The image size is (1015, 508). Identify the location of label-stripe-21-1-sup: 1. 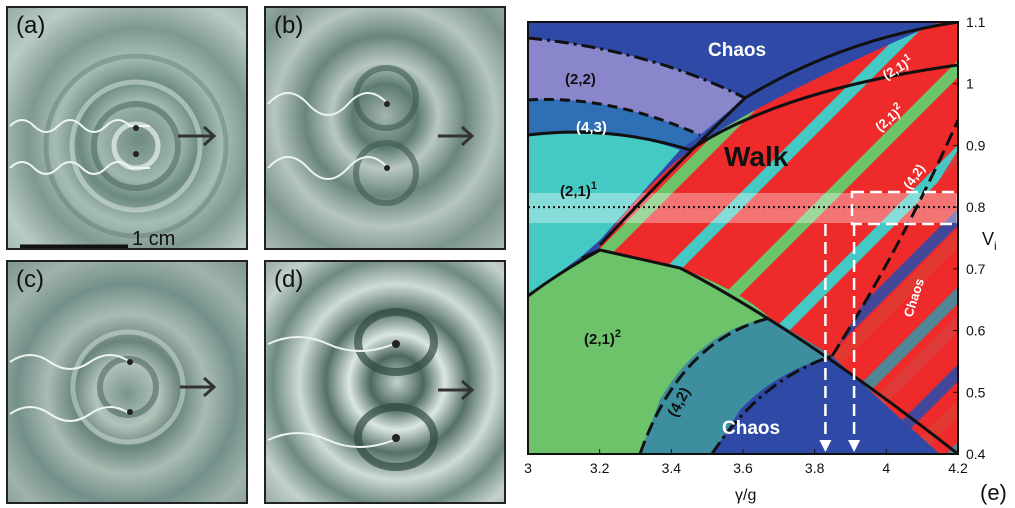
(907, 58).